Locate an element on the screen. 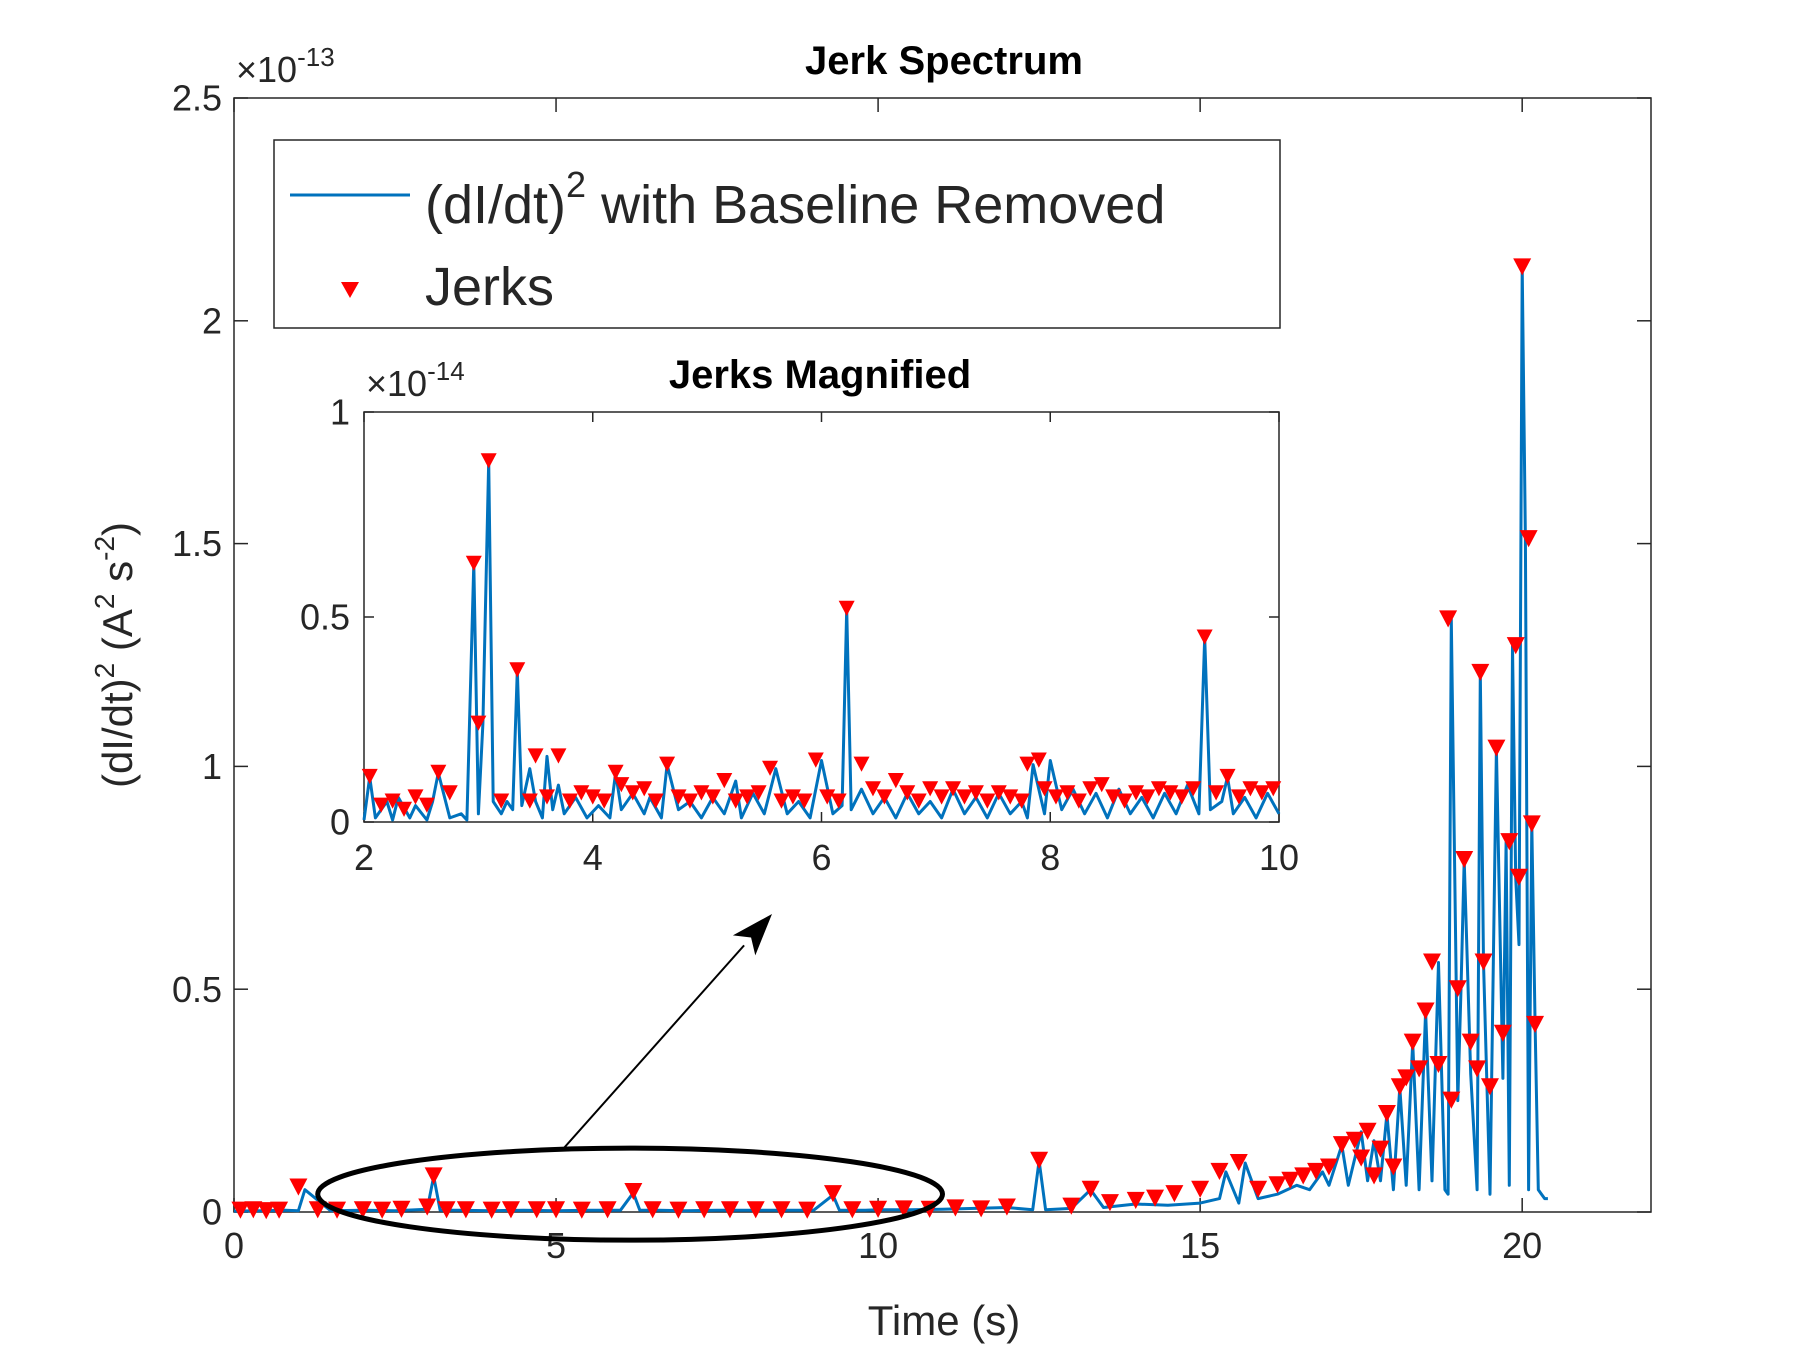  x-tick-label: 5 is located at coordinates (556, 1245).